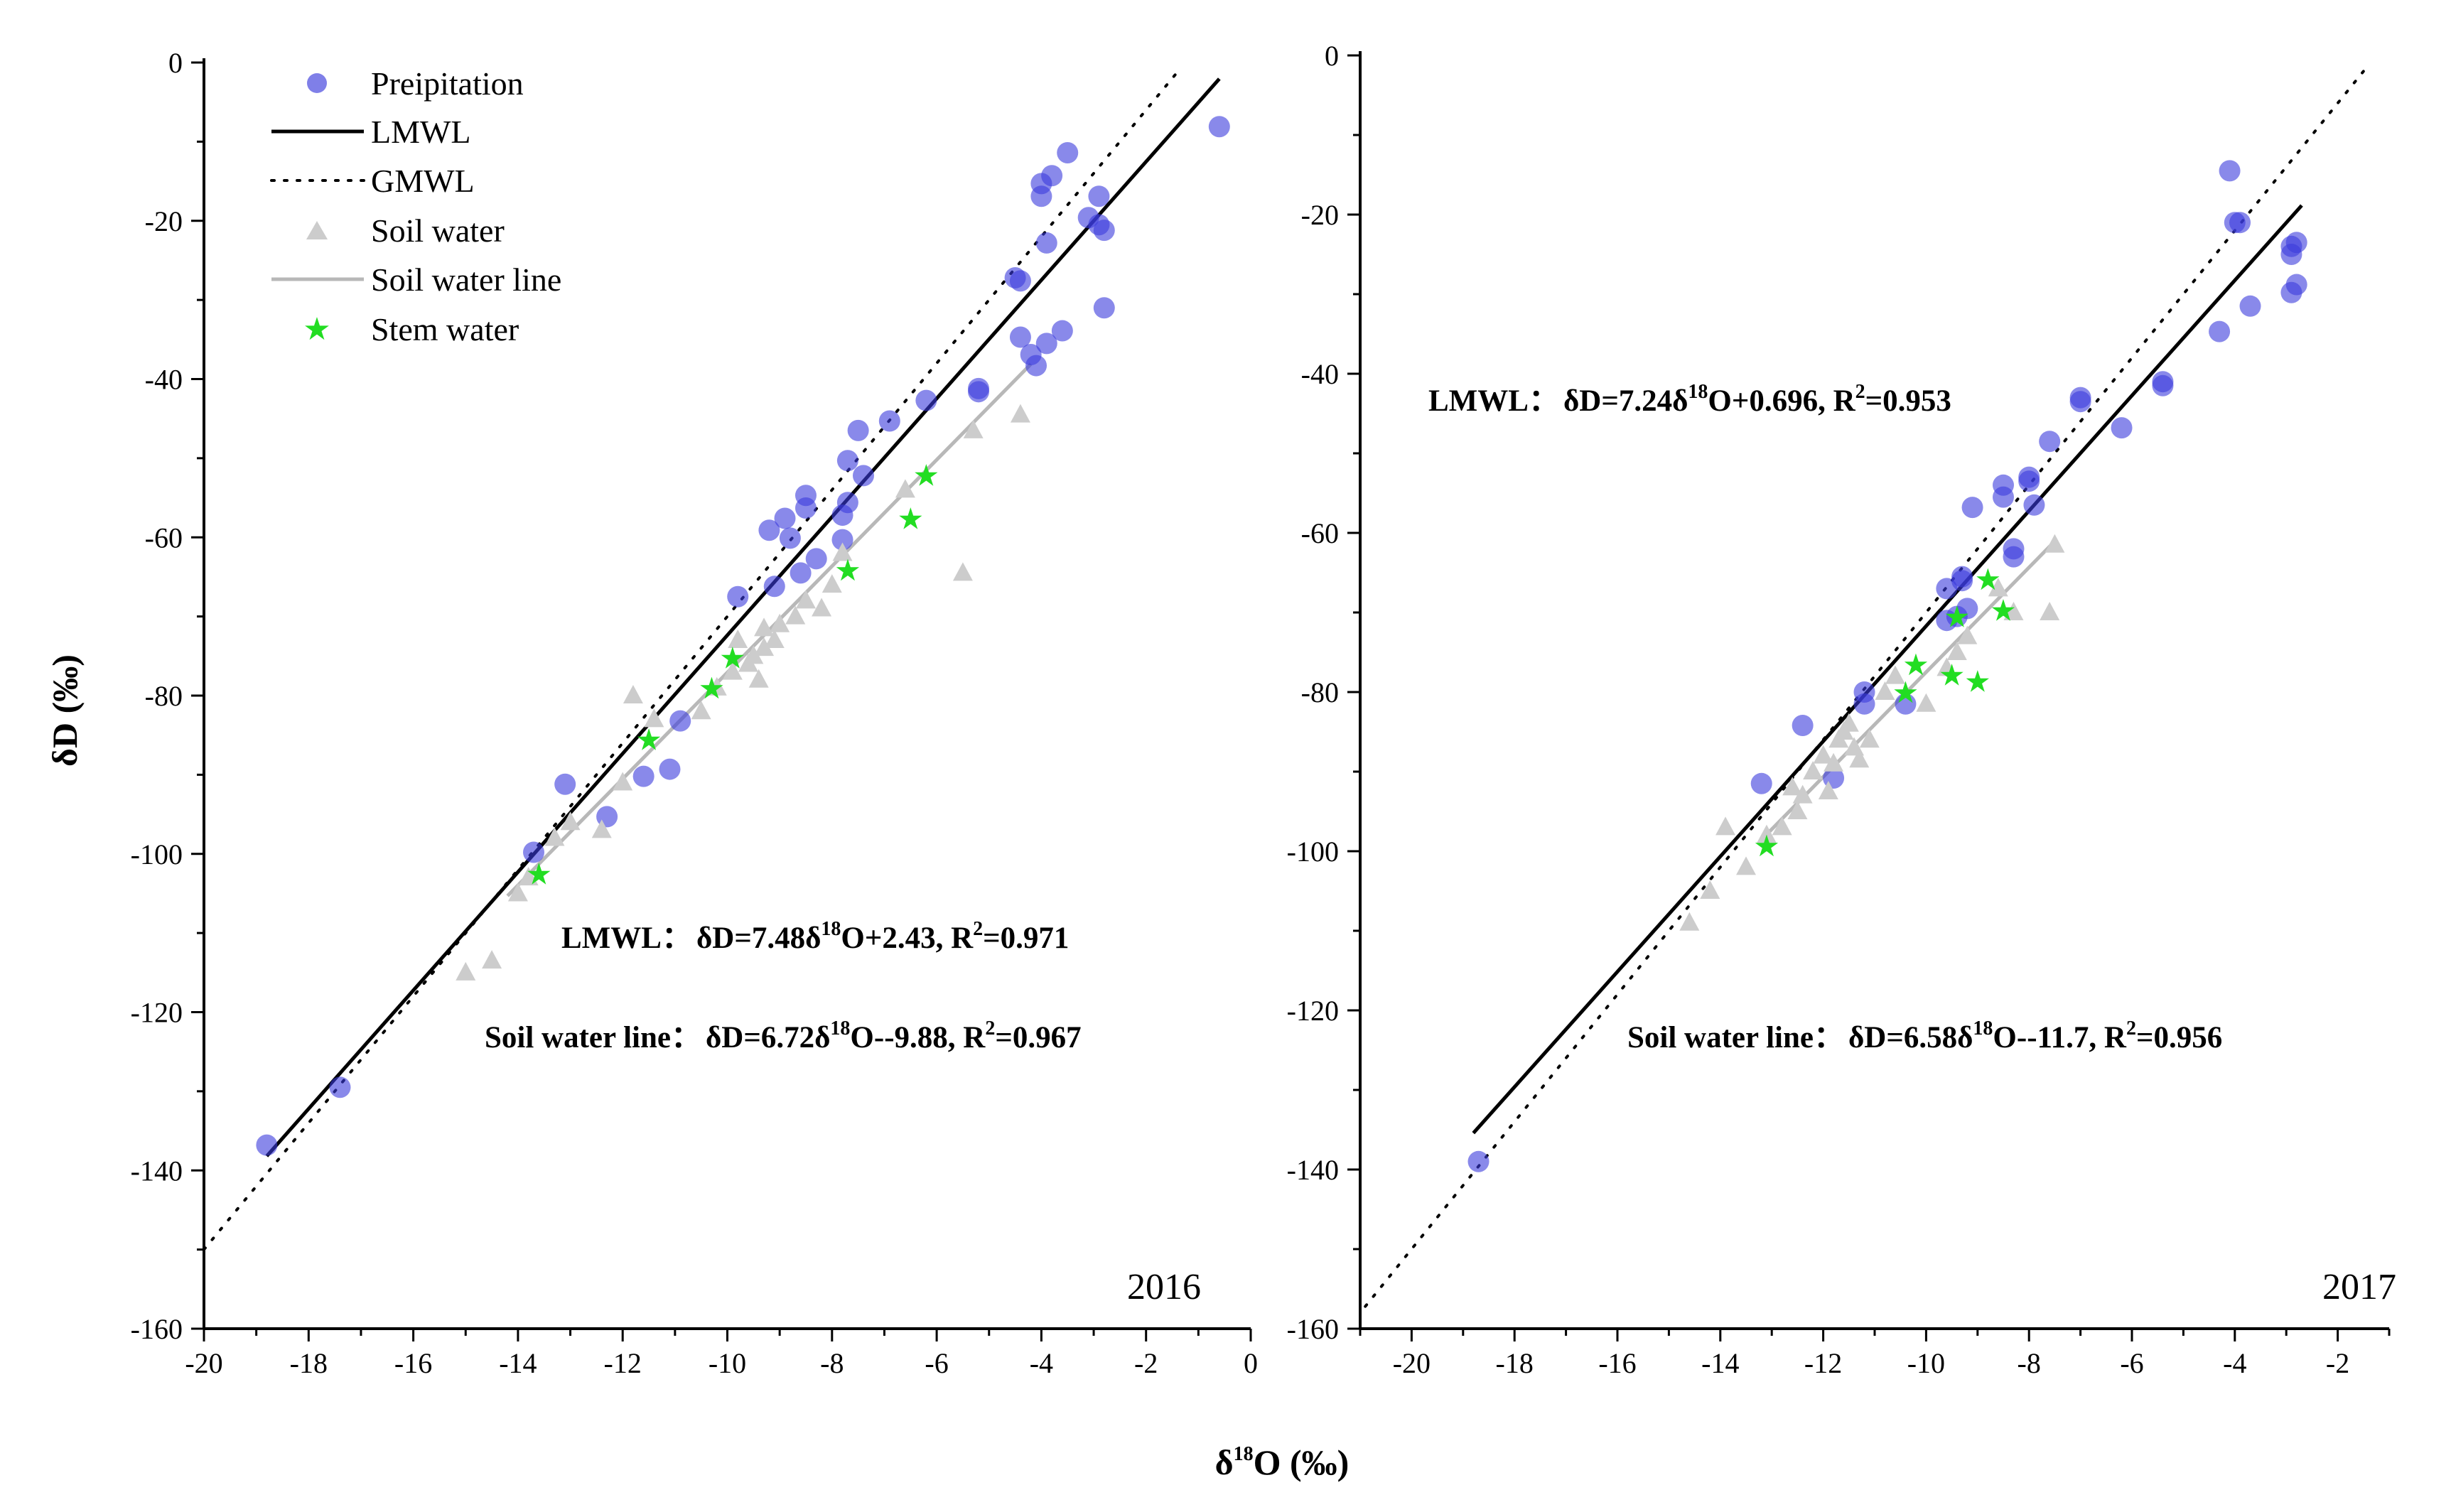  What do you see at coordinates (1313, 1011) in the screenshot?
I see `y-tick-label: -120` at bounding box center [1313, 1011].